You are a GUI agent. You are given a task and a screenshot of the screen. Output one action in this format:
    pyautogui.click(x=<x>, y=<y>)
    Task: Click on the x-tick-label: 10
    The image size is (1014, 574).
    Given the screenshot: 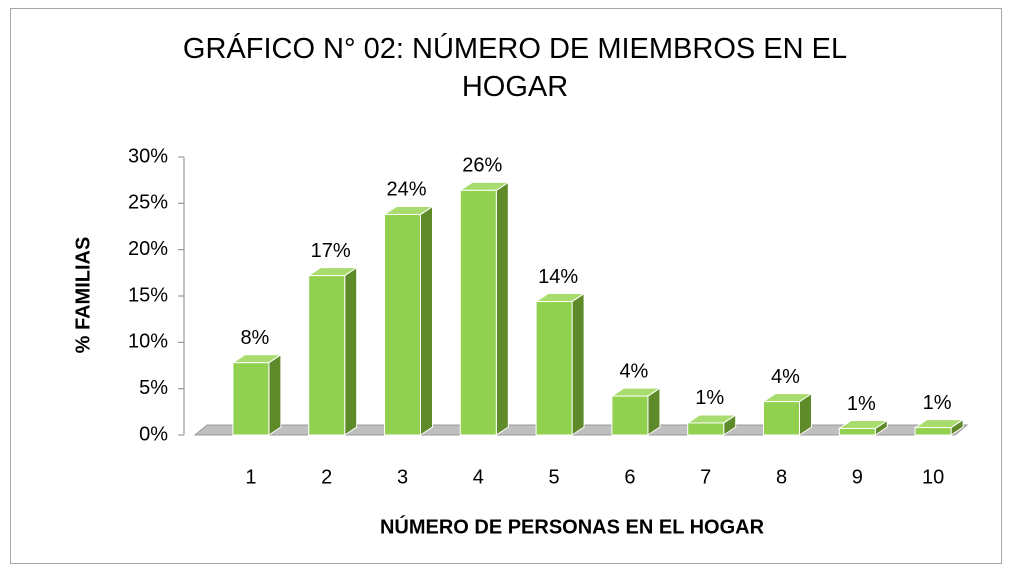 What is the action you would take?
    pyautogui.click(x=933, y=477)
    